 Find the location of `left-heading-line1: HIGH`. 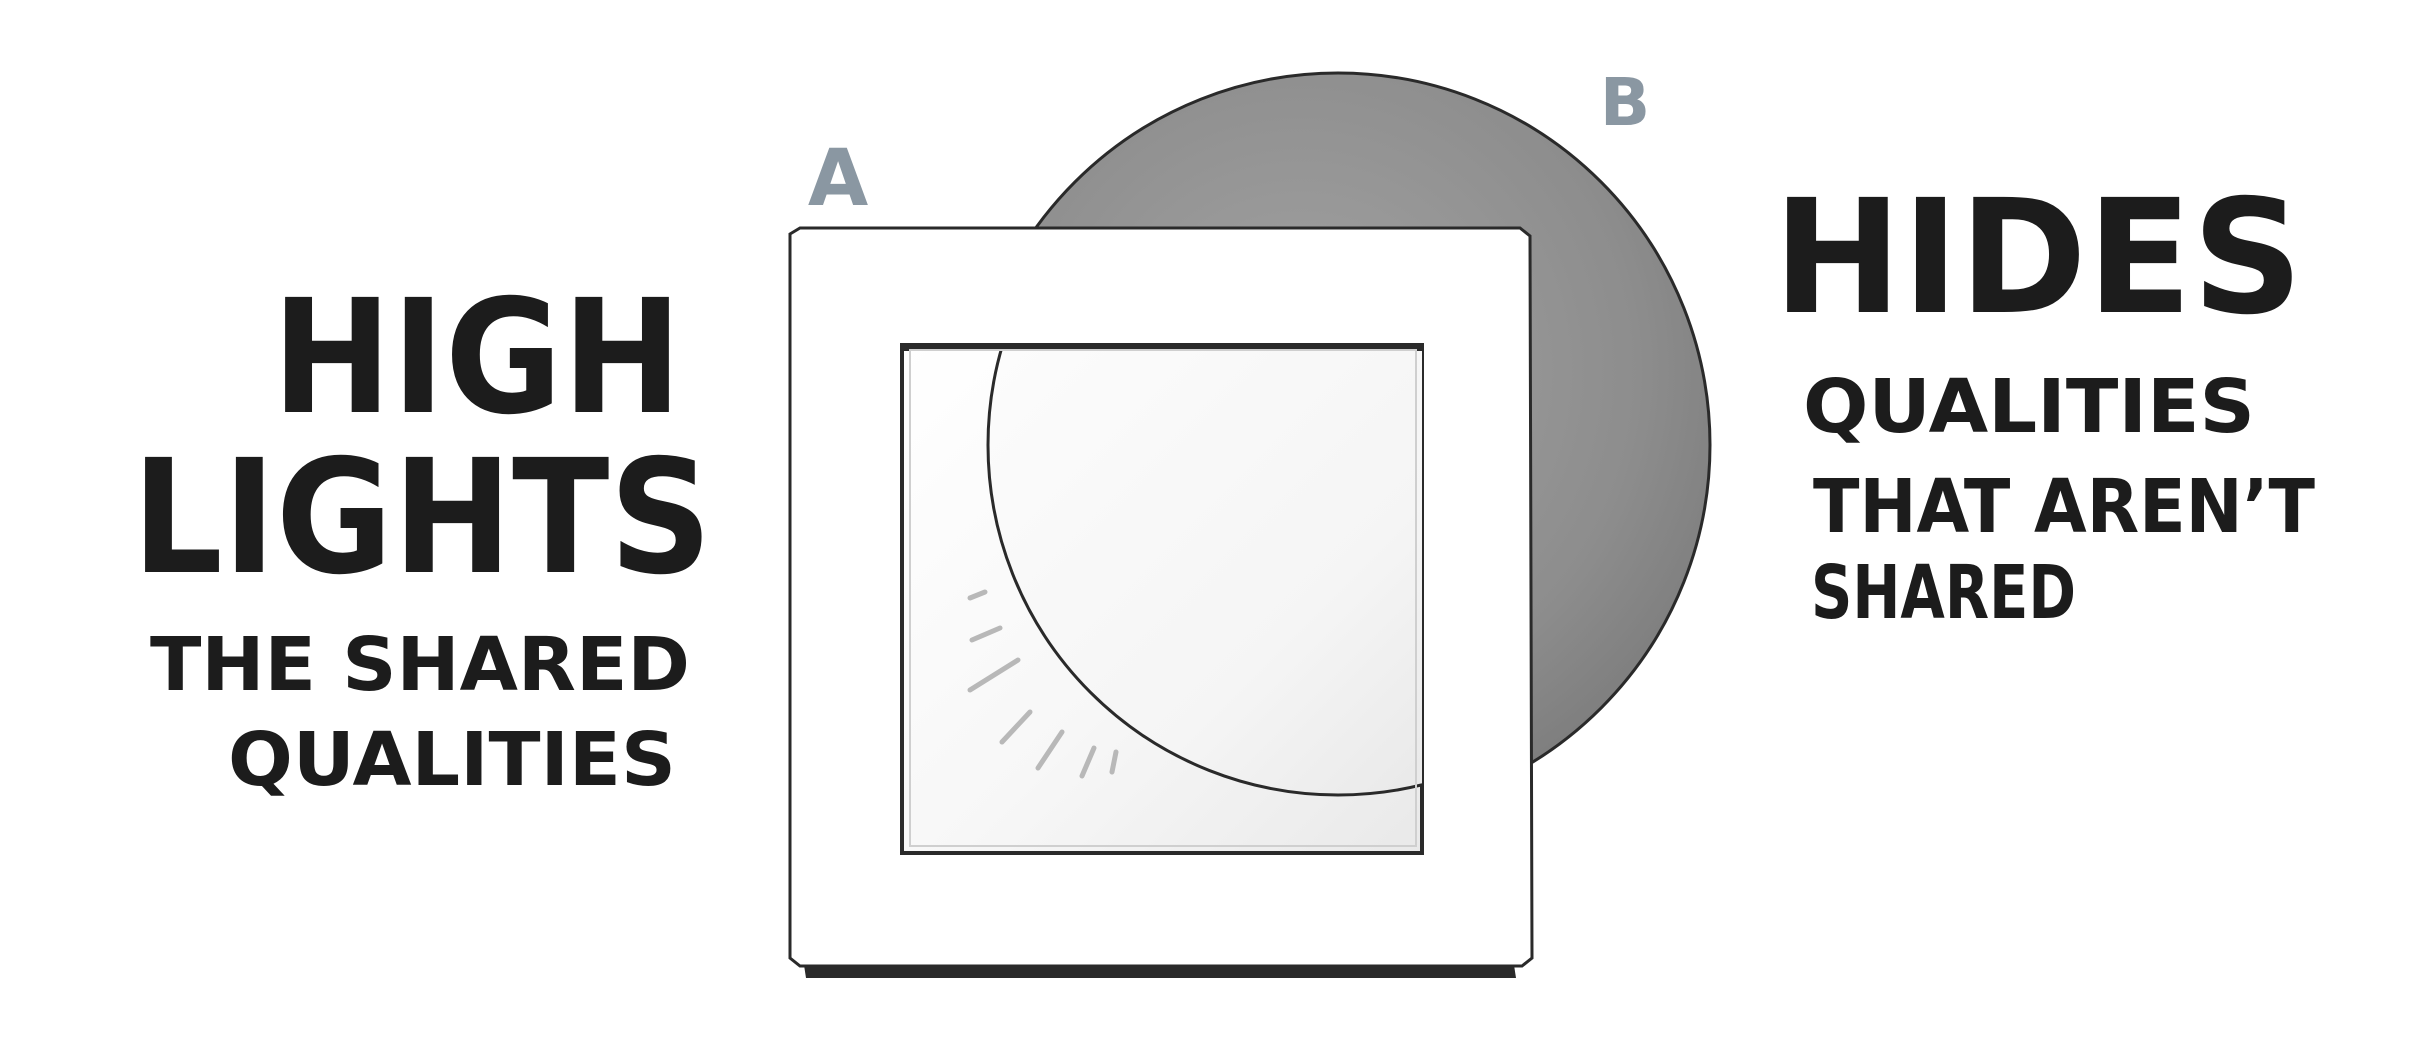

left-heading-line1: HIGH is located at coordinates (477, 358).